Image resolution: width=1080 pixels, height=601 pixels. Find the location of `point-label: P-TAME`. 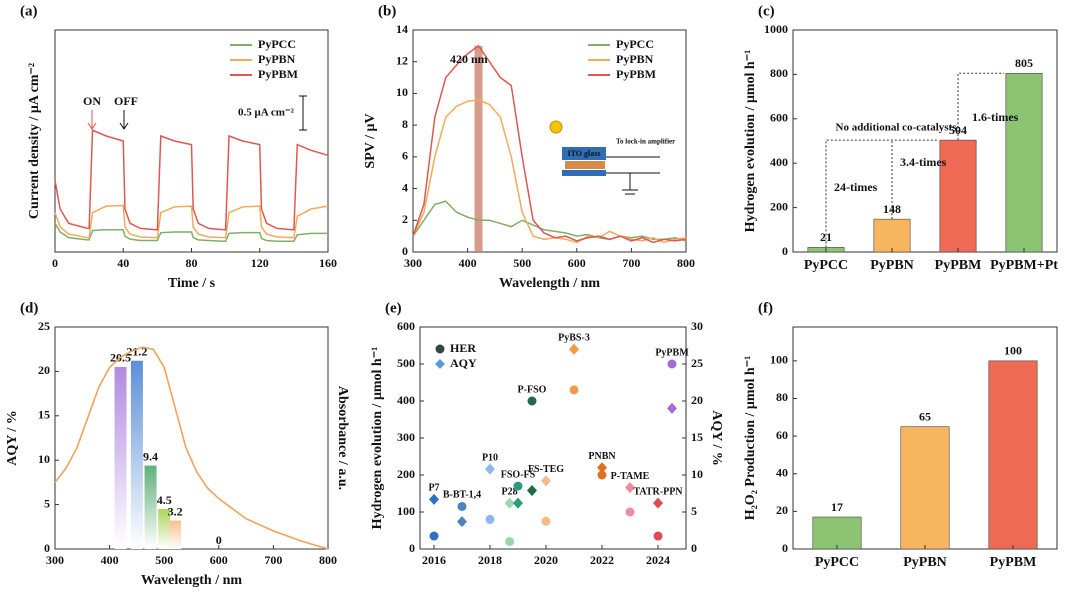

point-label: P-TAME is located at coordinates (630, 476).